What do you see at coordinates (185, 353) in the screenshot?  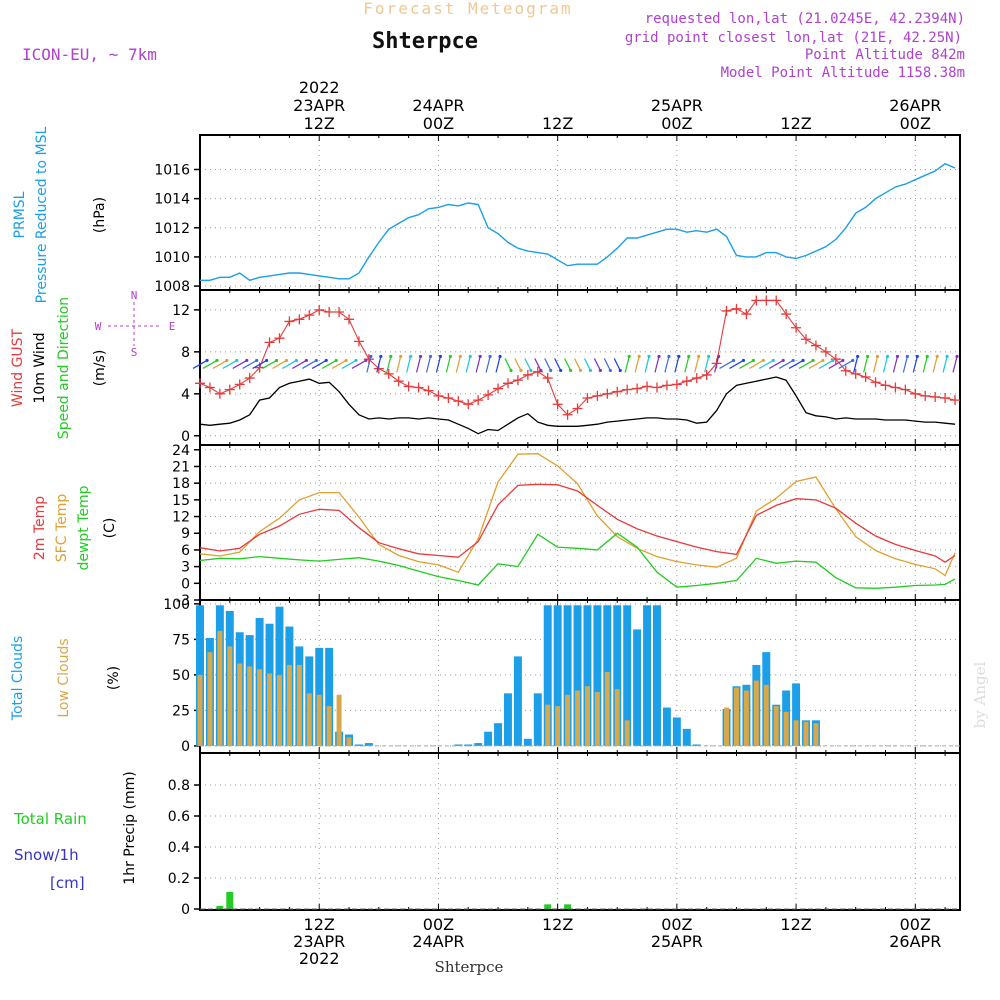 I see `wind-ytick-label: 8` at bounding box center [185, 353].